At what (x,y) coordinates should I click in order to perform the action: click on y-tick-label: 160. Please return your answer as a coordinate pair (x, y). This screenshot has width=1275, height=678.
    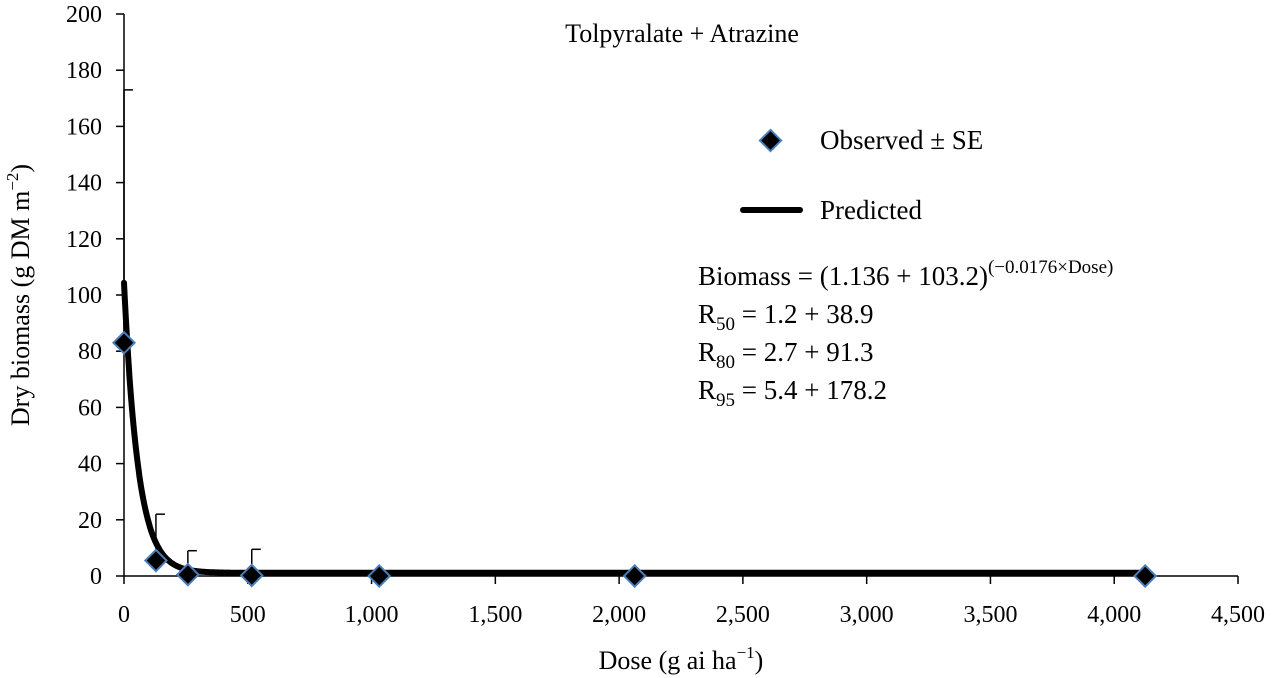
    Looking at the image, I should click on (84, 127).